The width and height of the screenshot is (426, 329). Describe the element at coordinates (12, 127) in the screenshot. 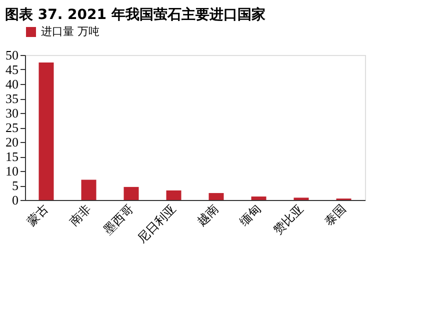

I see `y-tick-label: 25` at that location.